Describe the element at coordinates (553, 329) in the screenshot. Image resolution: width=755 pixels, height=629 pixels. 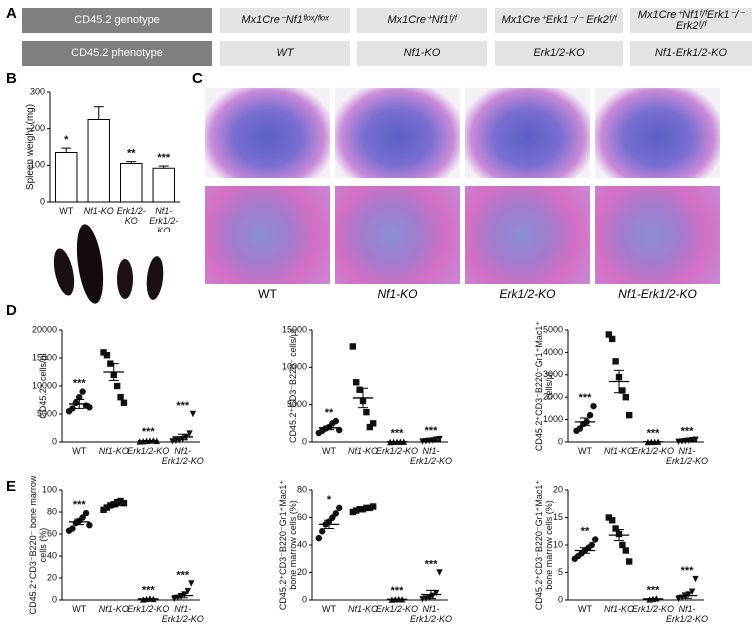
I see `y-tick-label: 5000` at that location.